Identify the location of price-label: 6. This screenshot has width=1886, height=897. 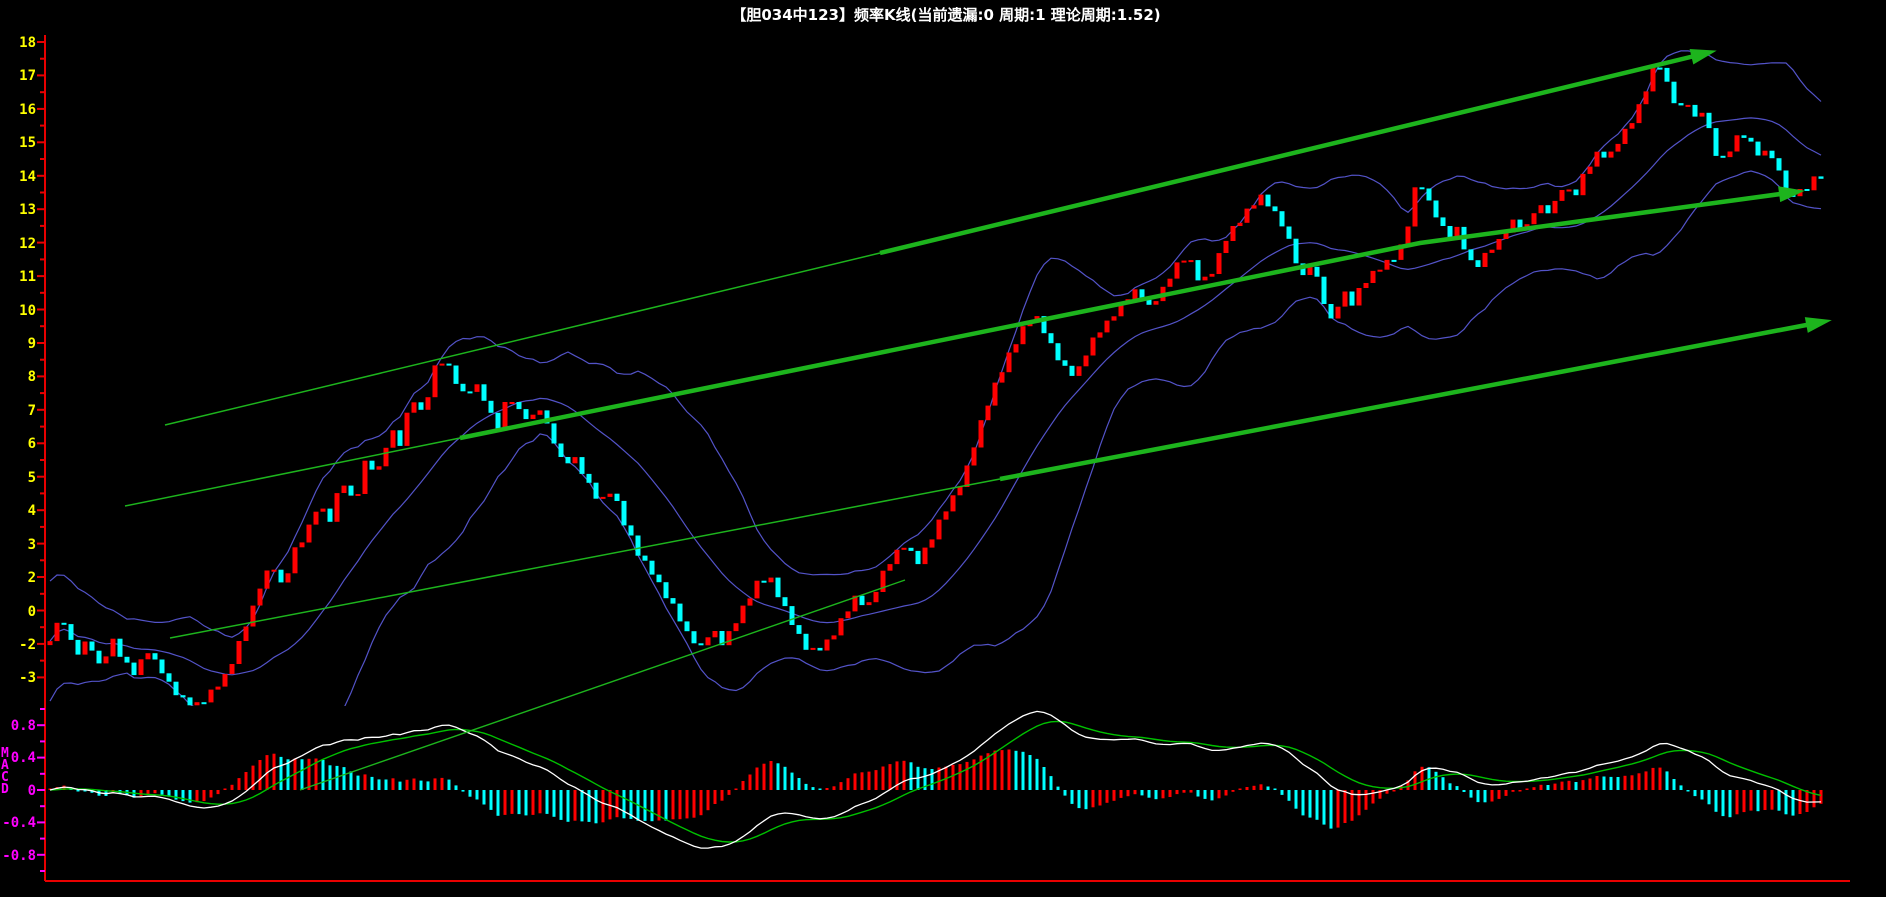
(32, 444).